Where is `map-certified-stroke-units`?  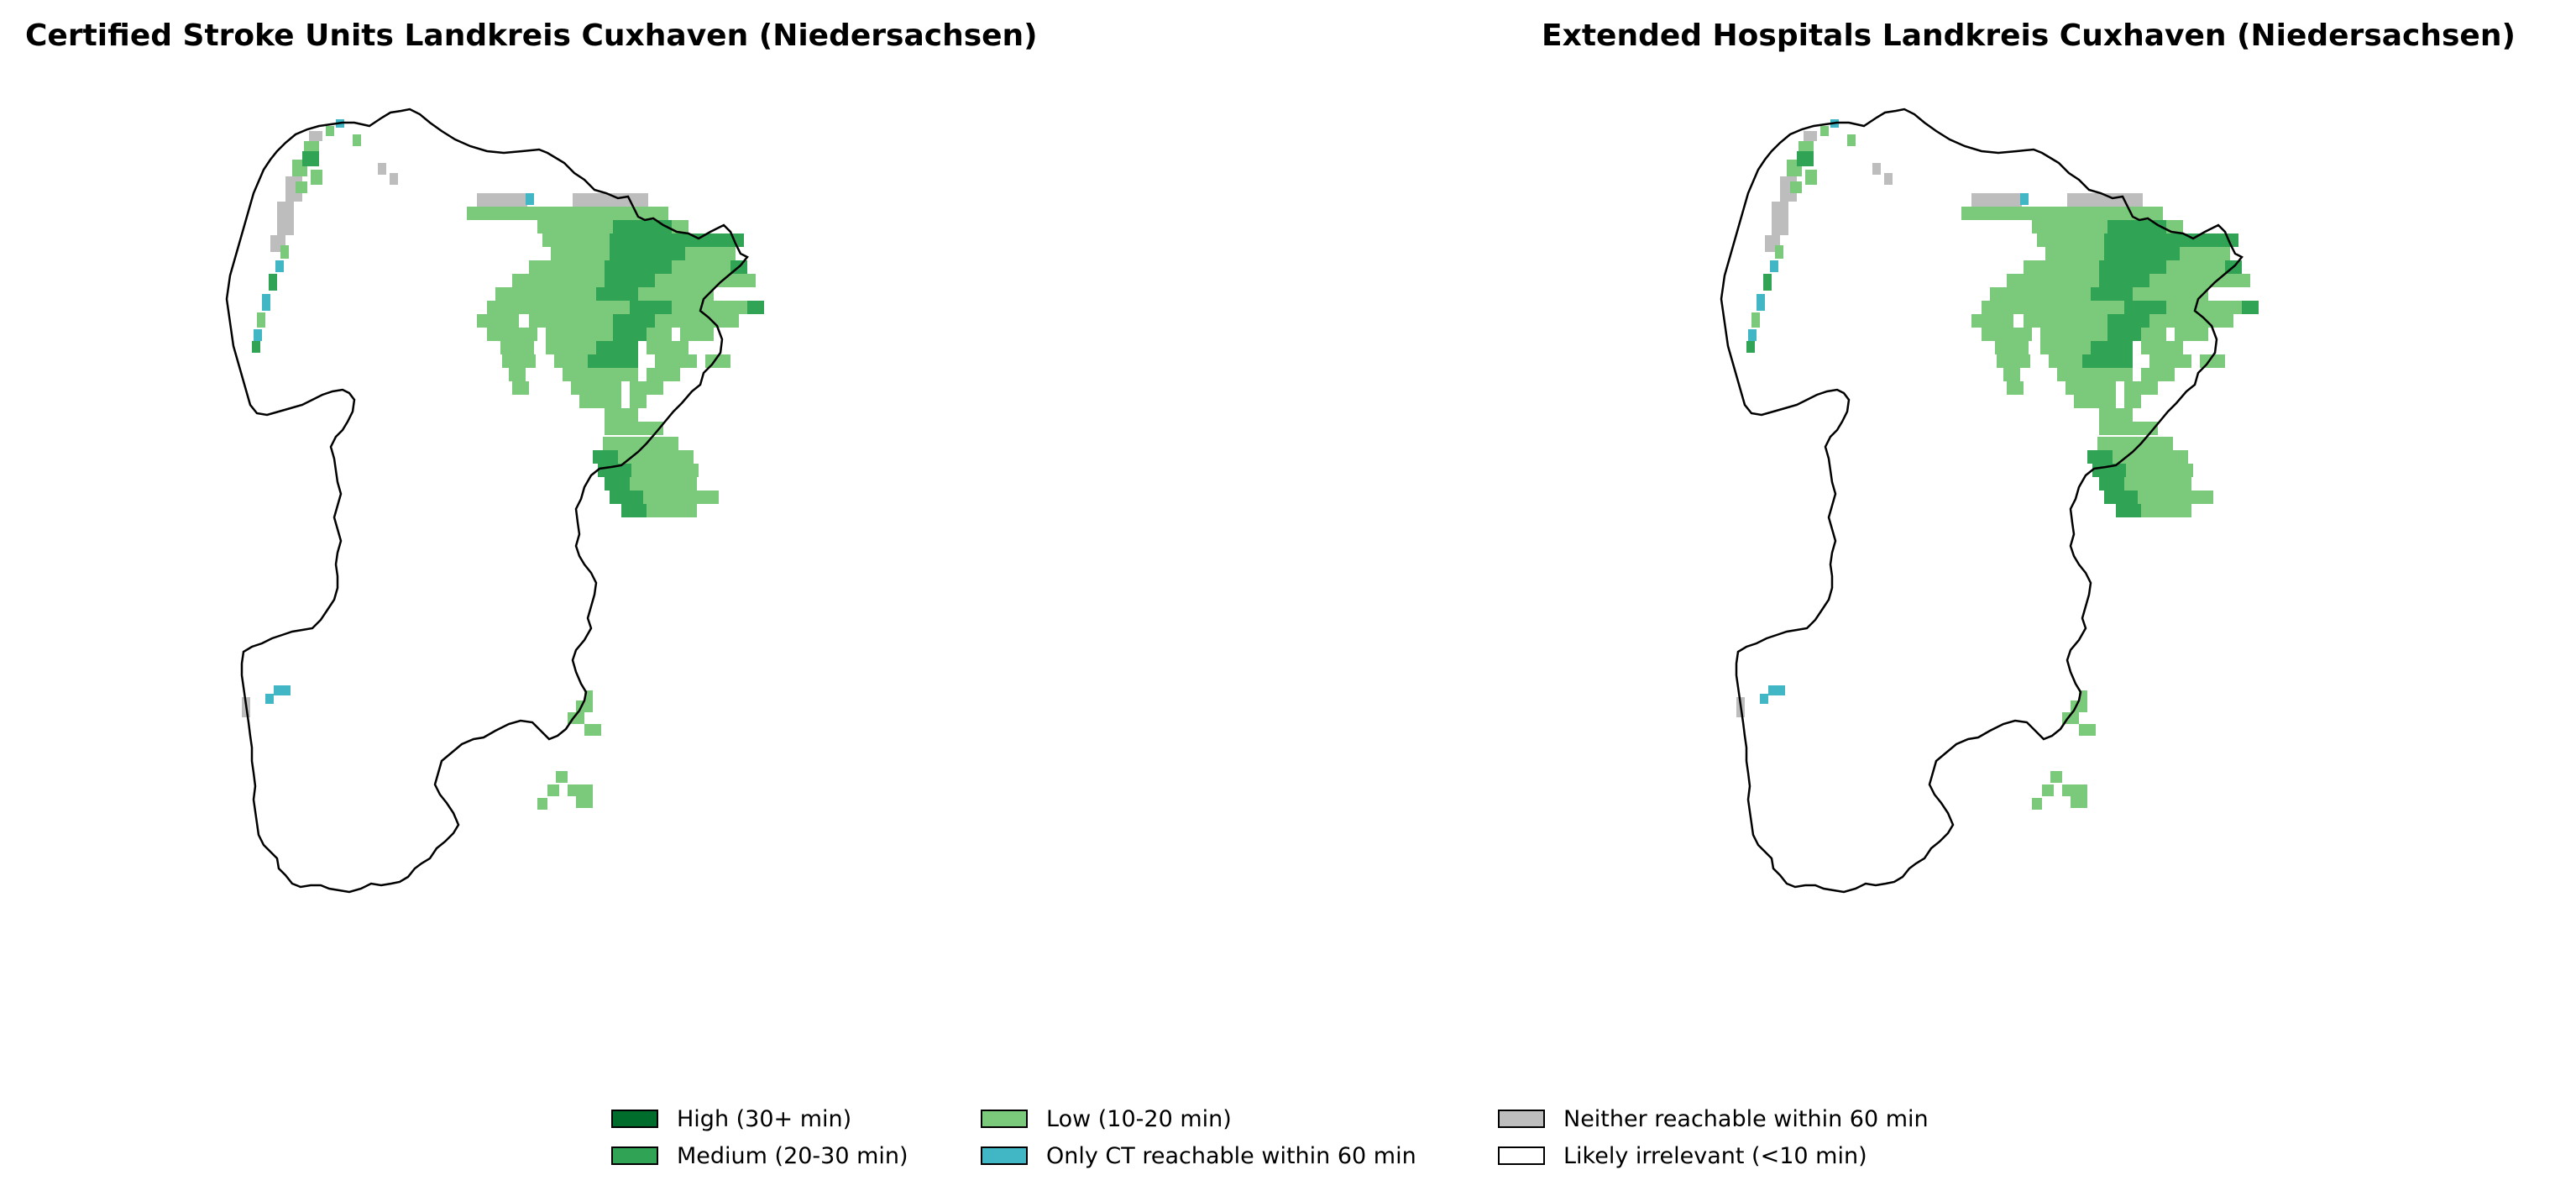
map-certified-stroke-units is located at coordinates (494, 501).